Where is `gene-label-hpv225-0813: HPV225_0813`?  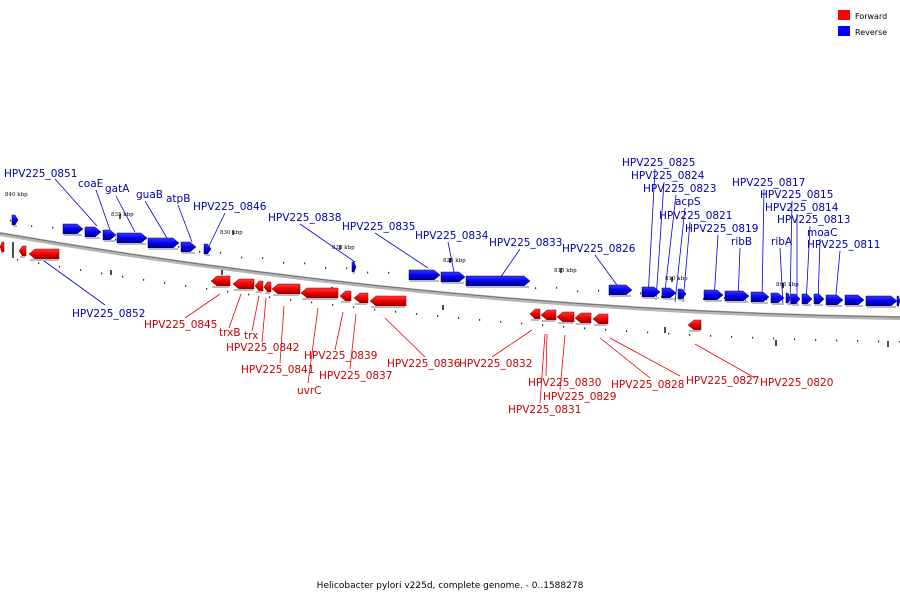
gene-label-hpv225-0813: HPV225_0813 is located at coordinates (813, 220).